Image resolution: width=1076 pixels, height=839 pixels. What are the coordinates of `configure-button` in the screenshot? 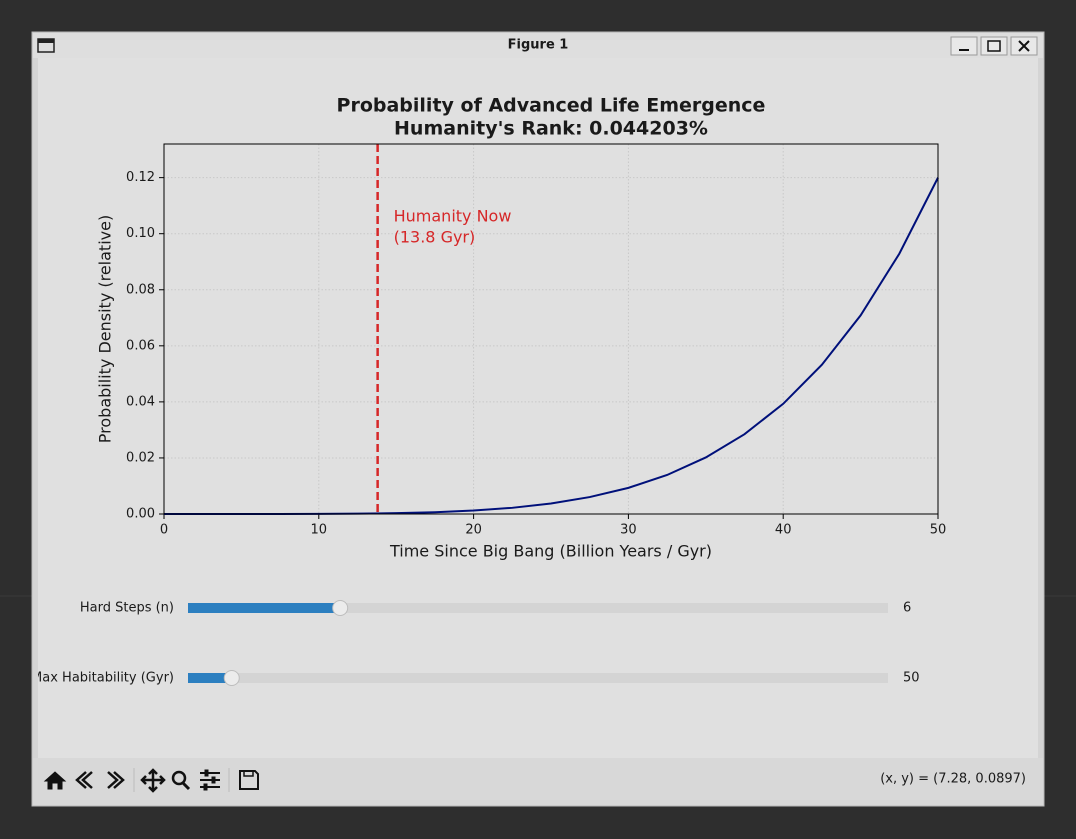 It's located at (210, 780).